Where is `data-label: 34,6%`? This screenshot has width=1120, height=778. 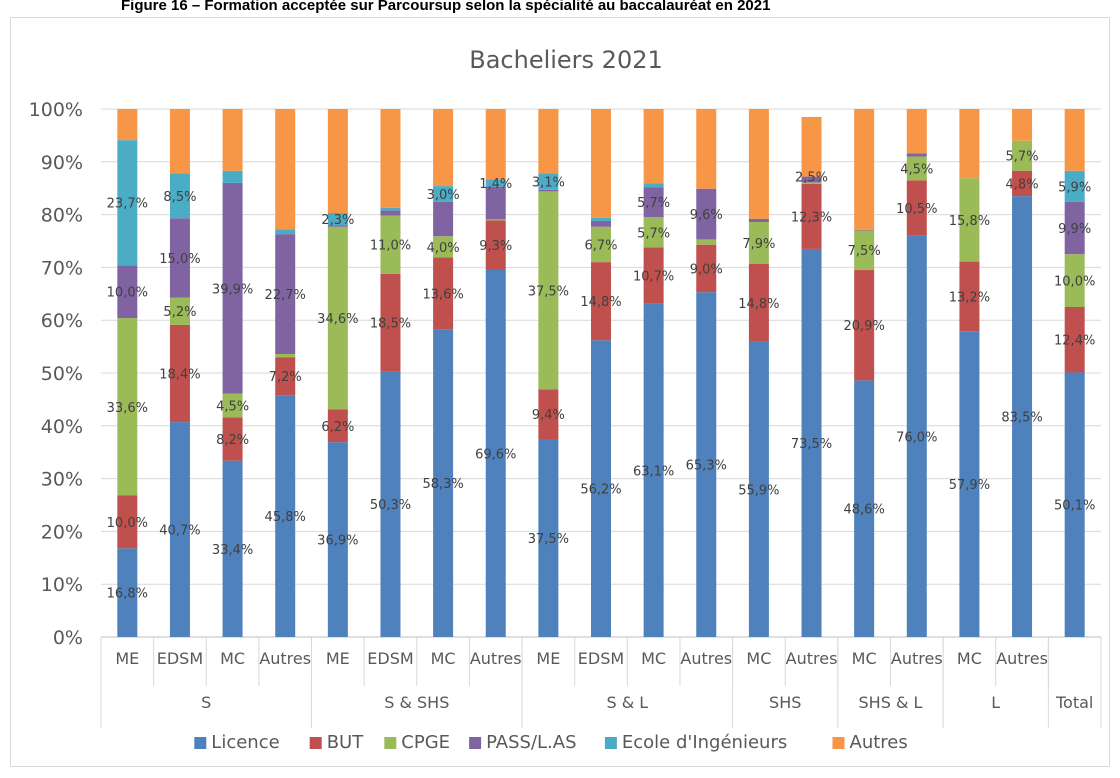
data-label: 34,6% is located at coordinates (337, 319).